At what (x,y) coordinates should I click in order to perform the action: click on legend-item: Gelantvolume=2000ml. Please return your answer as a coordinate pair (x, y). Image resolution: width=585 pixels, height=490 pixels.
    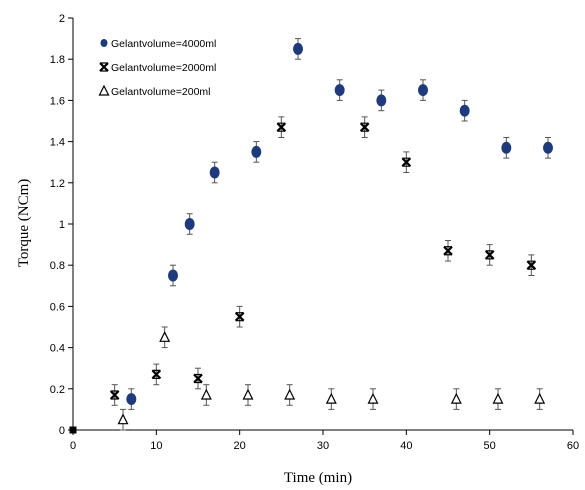
    Looking at the image, I should click on (157, 68).